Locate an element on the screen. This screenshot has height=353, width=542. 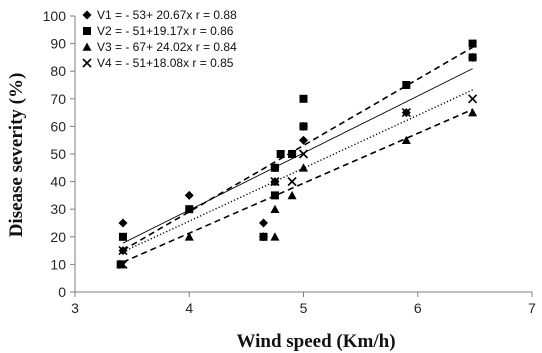
x-tick-label: 6 is located at coordinates (418, 308).